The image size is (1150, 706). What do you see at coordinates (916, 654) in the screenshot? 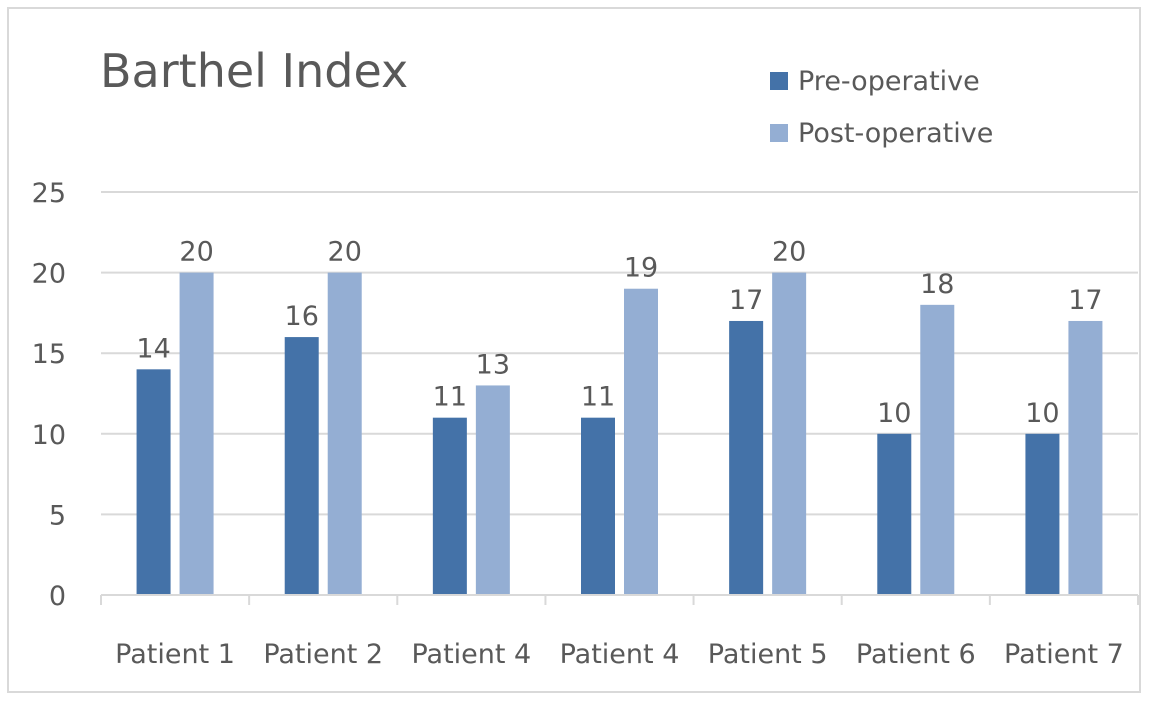
I see `x-tick-label: Patient 6` at bounding box center [916, 654].